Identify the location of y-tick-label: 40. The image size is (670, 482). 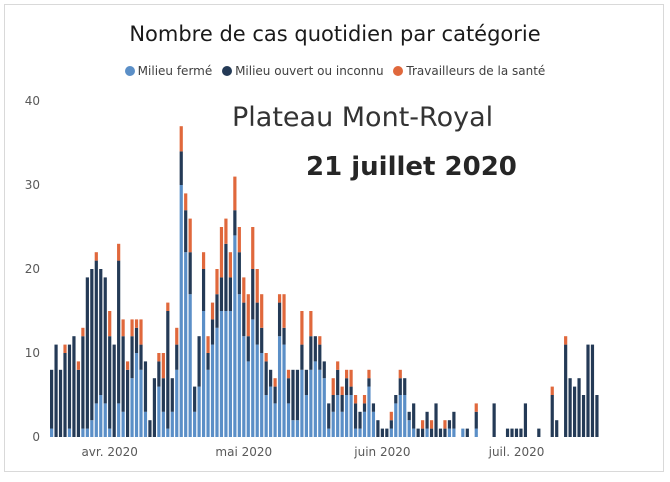
(32, 101).